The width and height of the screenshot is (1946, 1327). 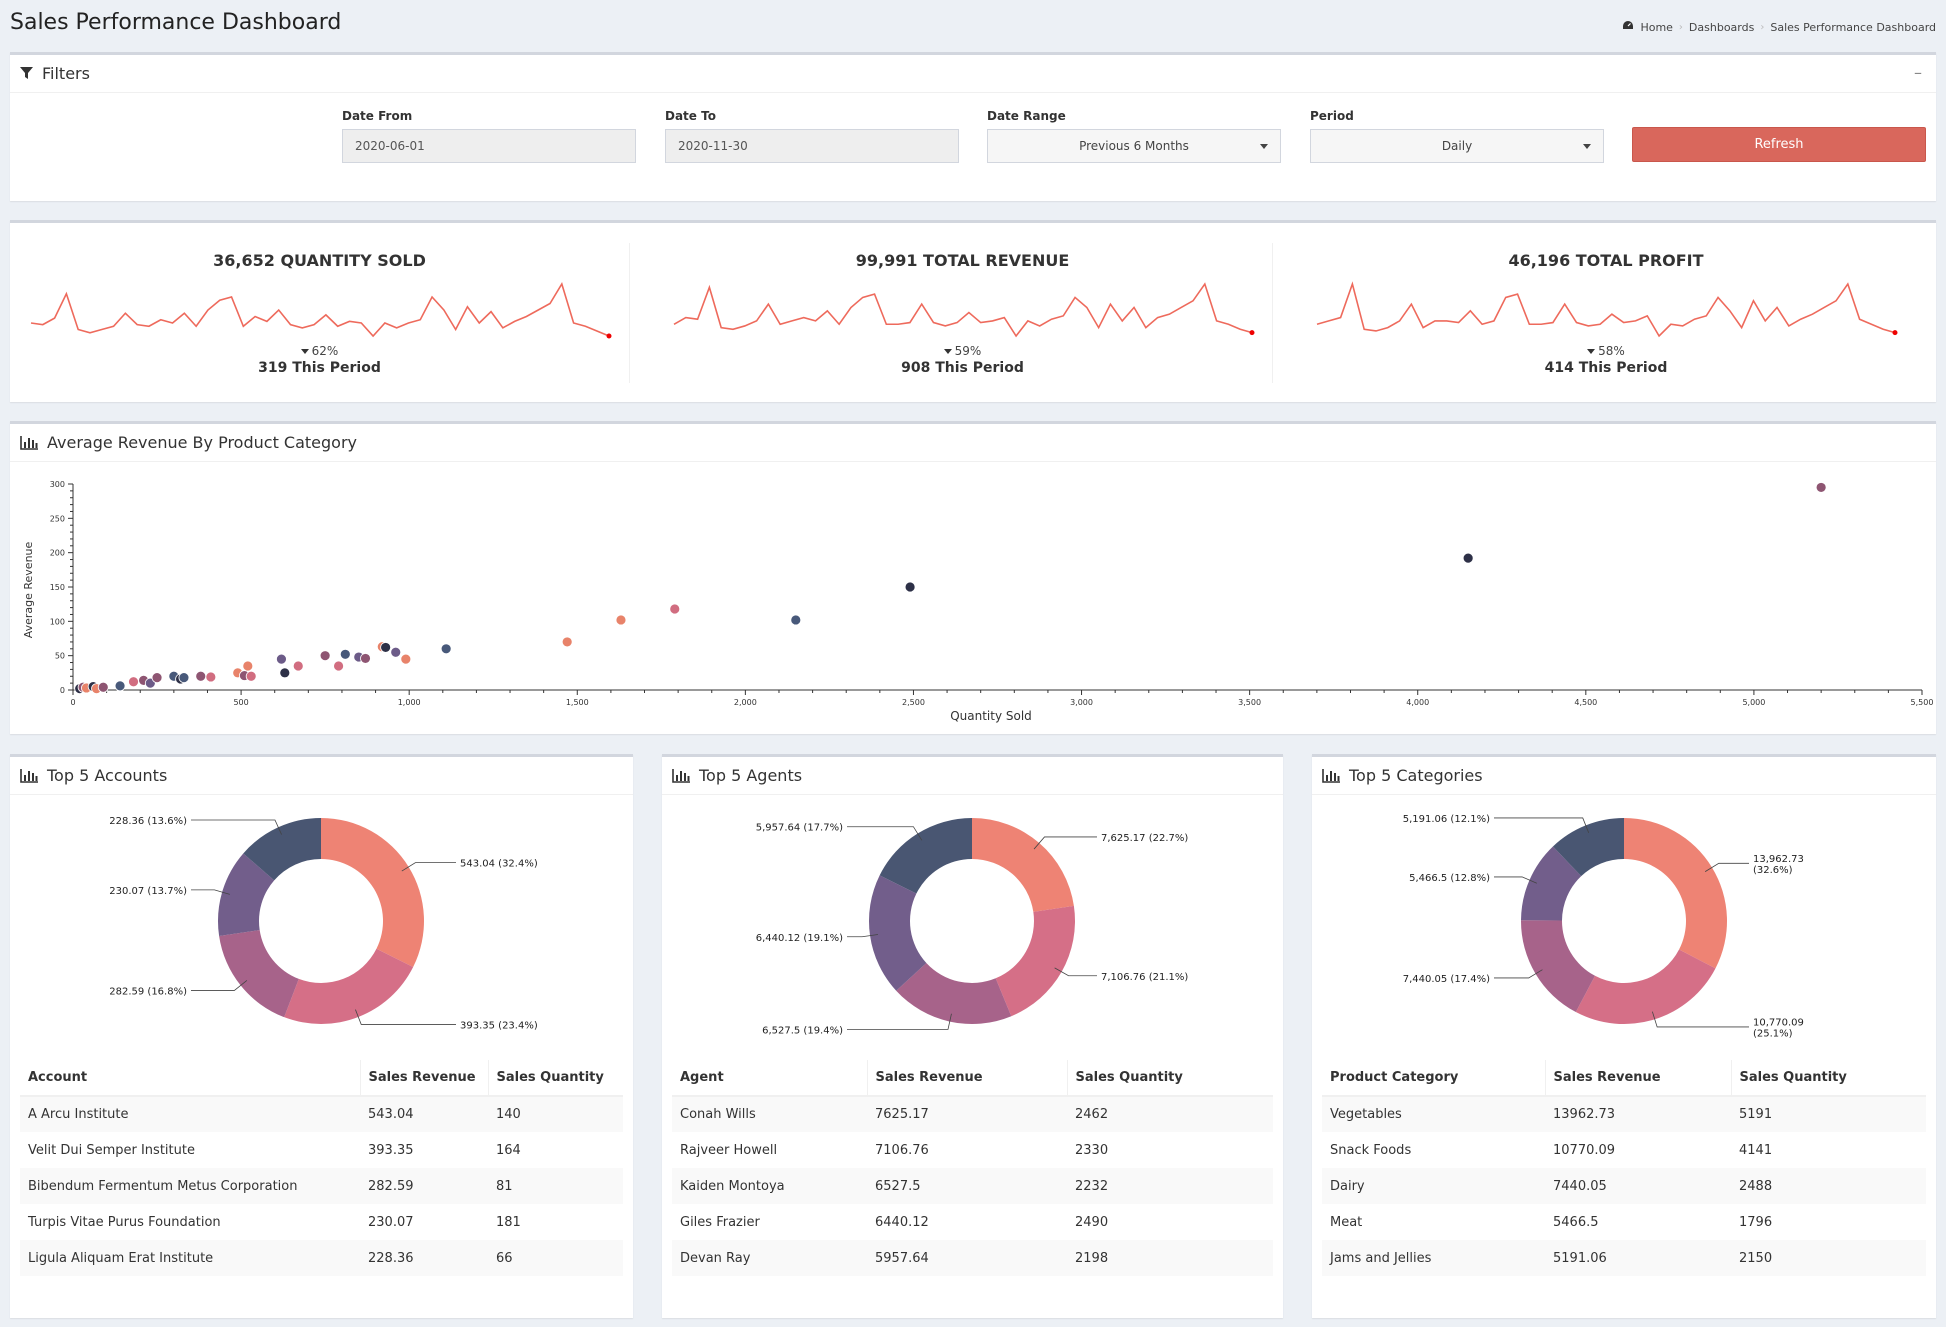 What do you see at coordinates (26, 73) in the screenshot?
I see `filter-icon` at bounding box center [26, 73].